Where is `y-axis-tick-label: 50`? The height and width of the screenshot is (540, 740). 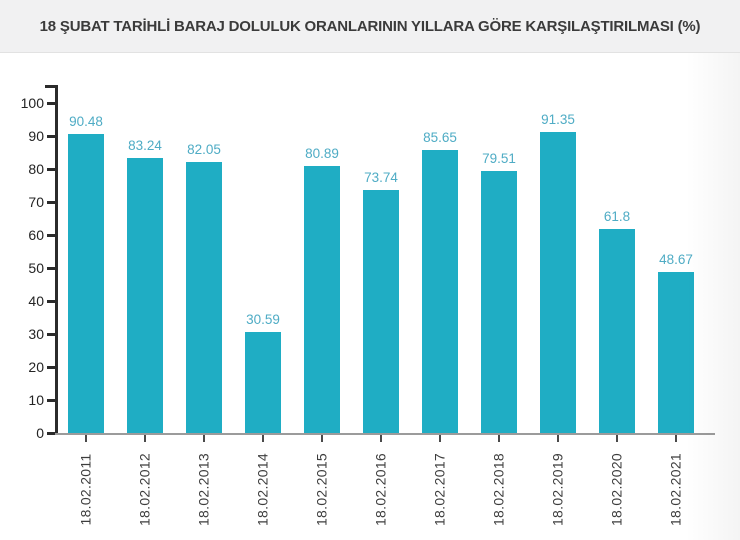
y-axis-tick-label: 50 is located at coordinates (36, 268).